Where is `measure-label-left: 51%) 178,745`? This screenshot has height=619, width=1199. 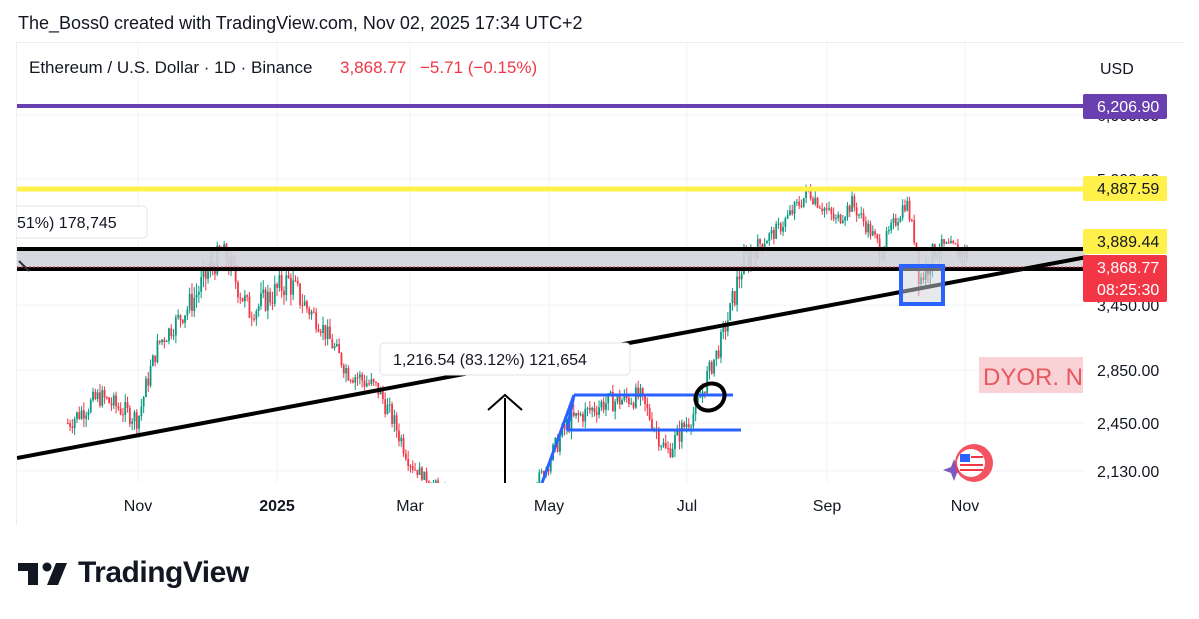 measure-label-left: 51%) 178,745 is located at coordinates (67, 223).